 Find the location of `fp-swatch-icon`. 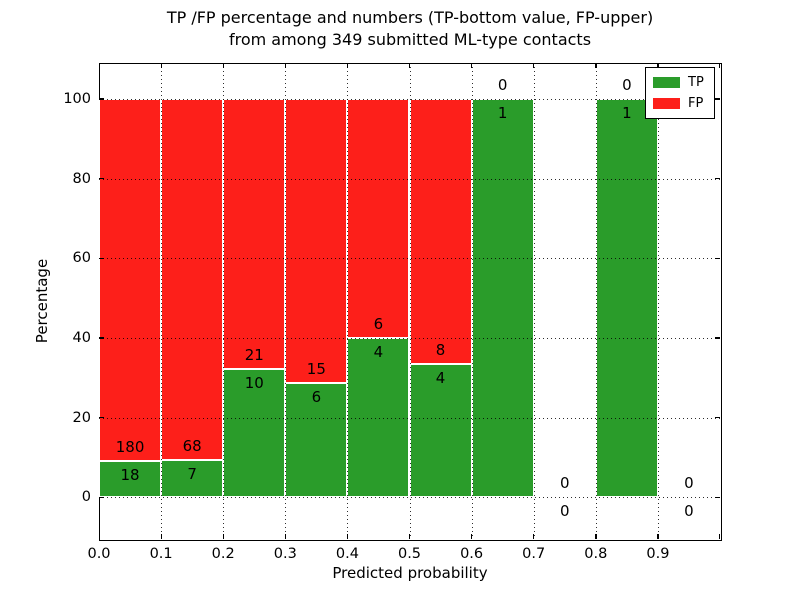

fp-swatch-icon is located at coordinates (666, 103).